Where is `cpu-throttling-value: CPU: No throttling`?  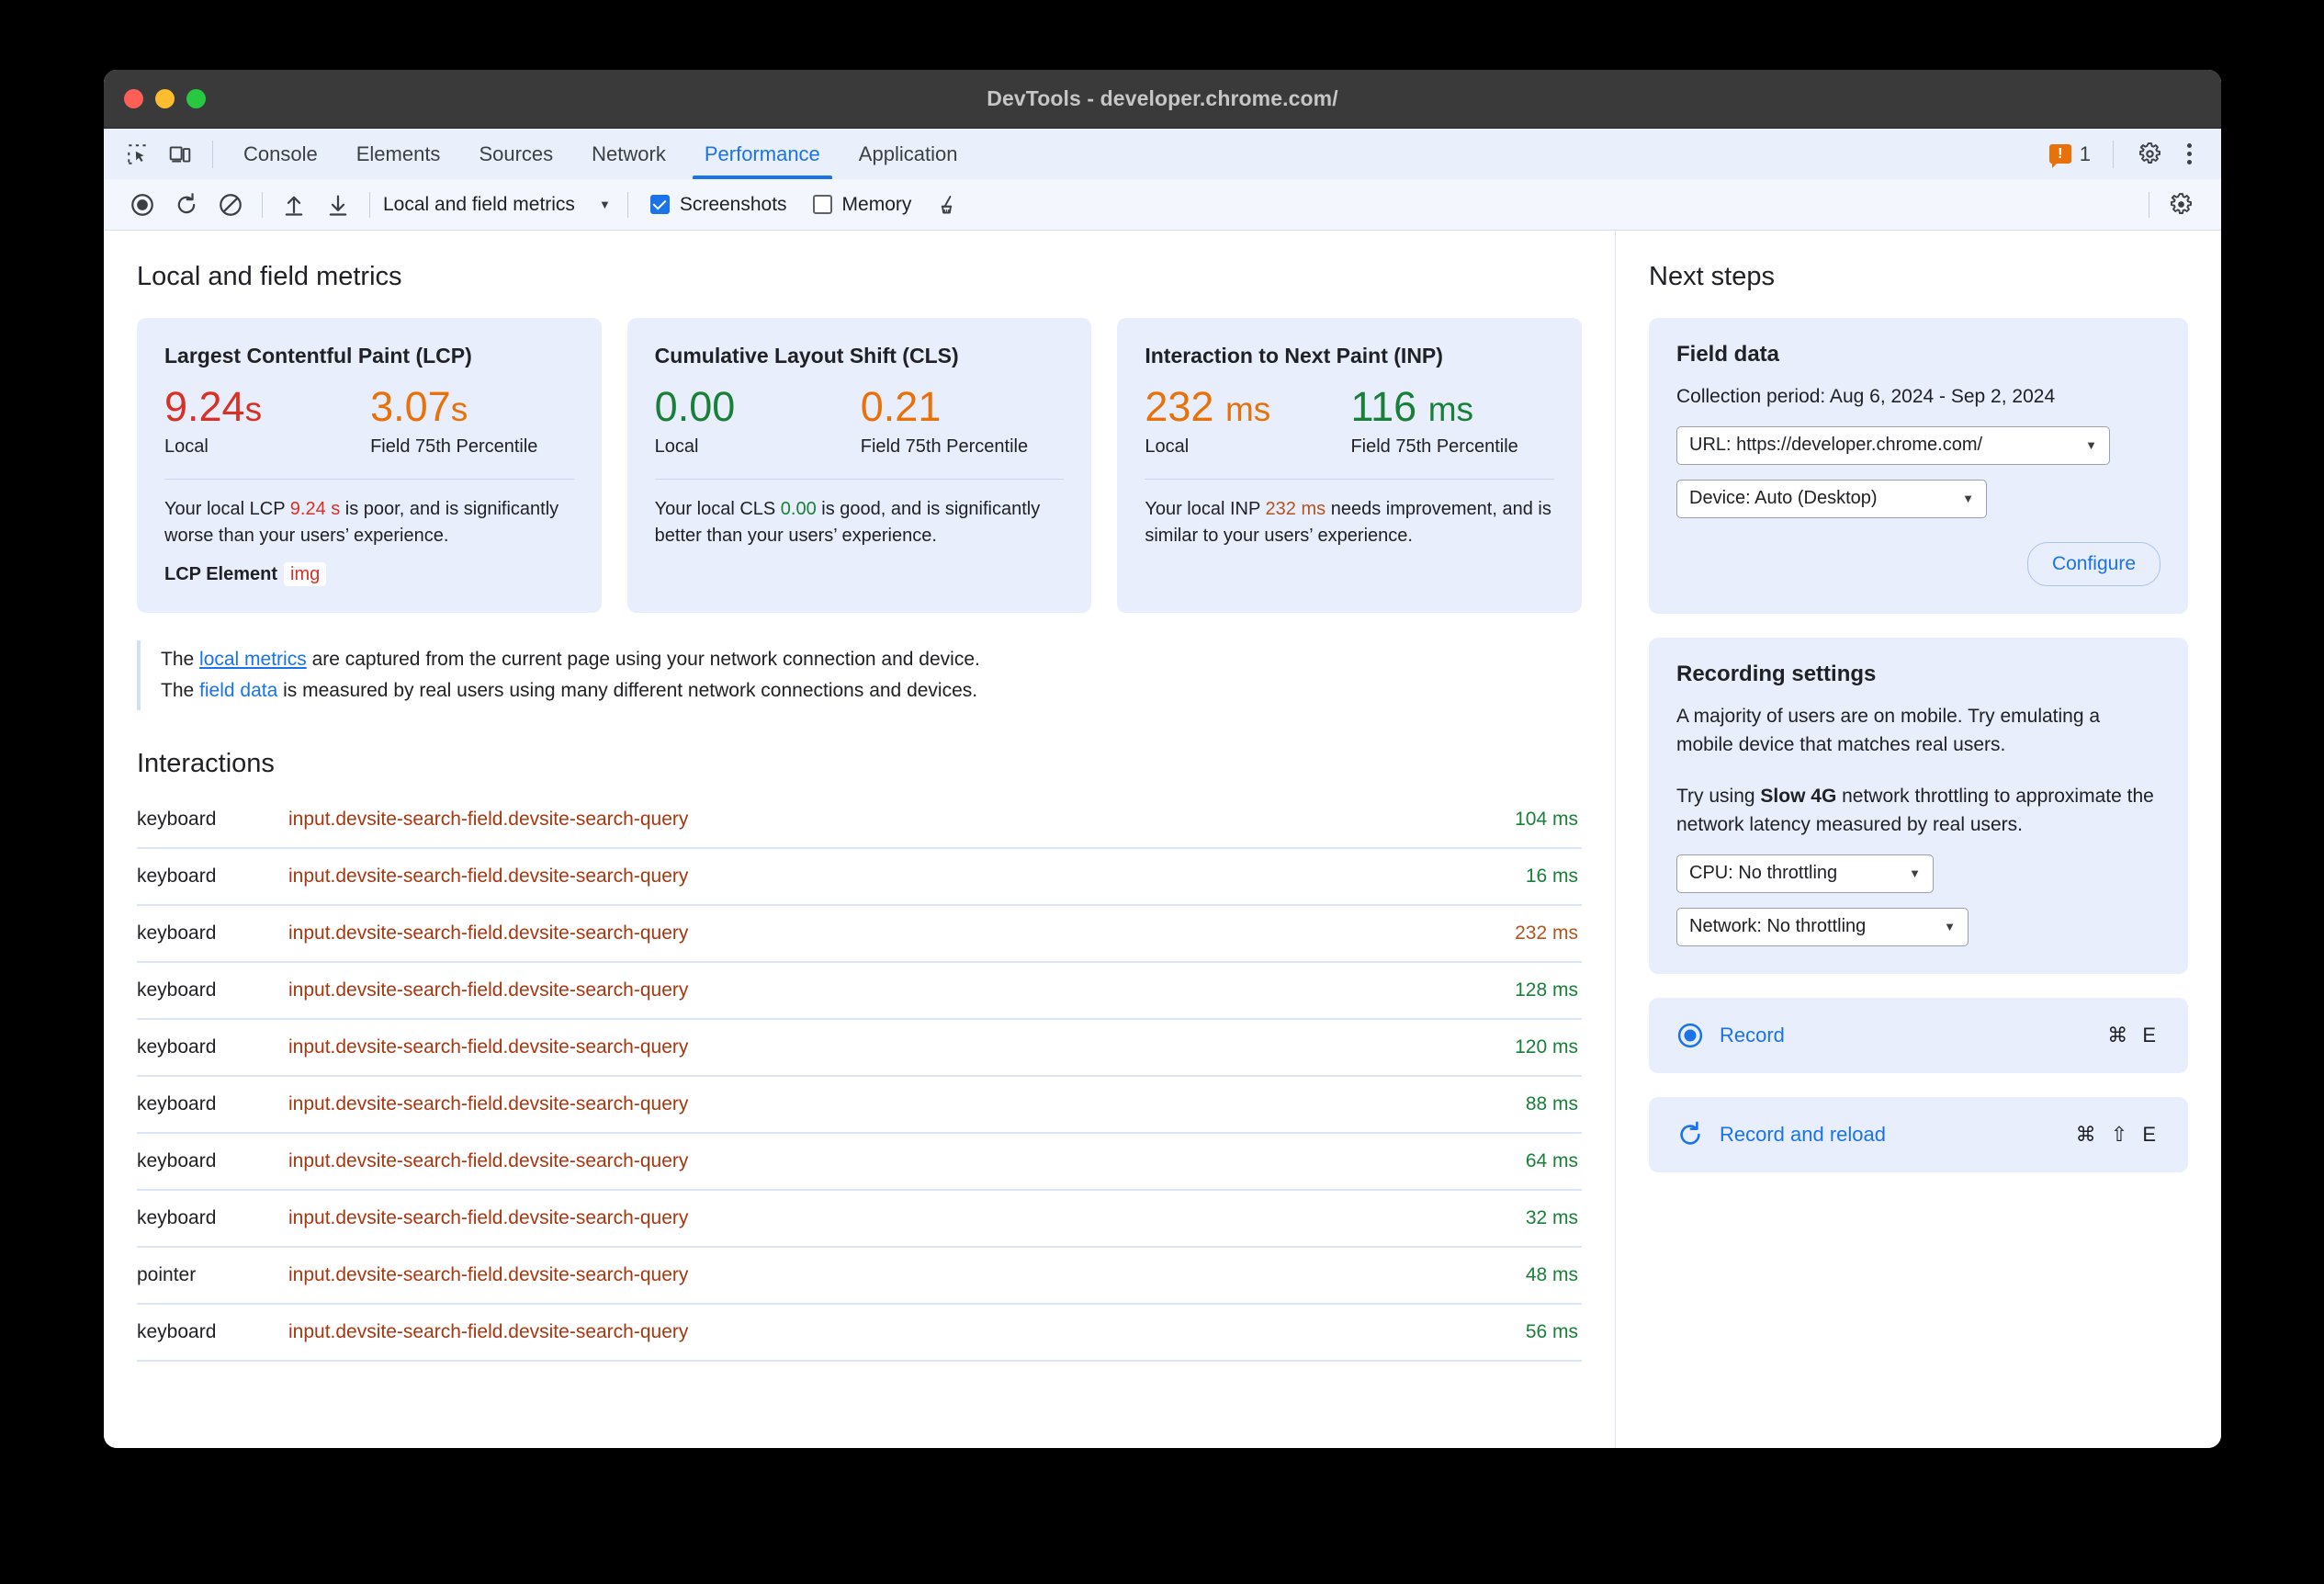 cpu-throttling-value: CPU: No throttling is located at coordinates (1763, 873).